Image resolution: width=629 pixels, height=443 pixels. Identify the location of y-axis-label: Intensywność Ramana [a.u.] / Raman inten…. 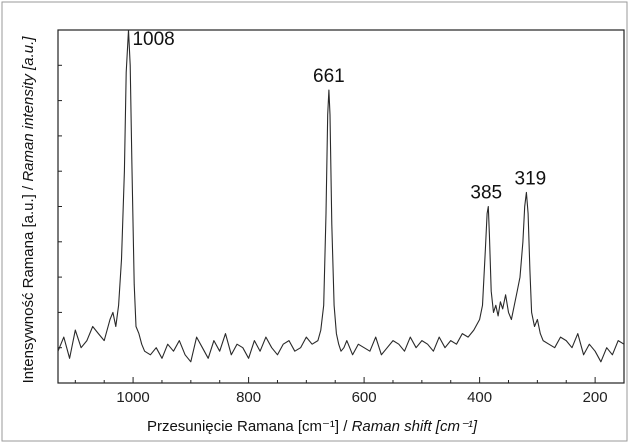
(28, 210).